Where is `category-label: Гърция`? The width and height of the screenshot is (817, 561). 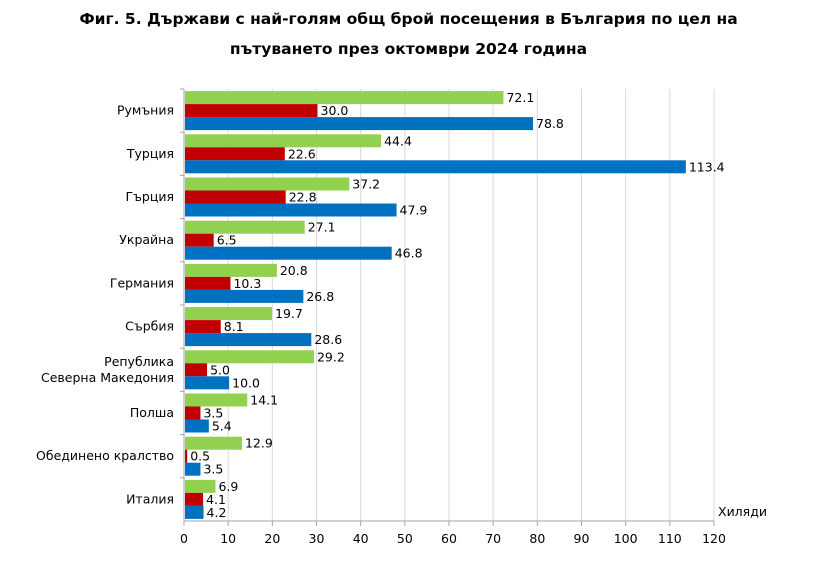
category-label: Гърция is located at coordinates (149, 196).